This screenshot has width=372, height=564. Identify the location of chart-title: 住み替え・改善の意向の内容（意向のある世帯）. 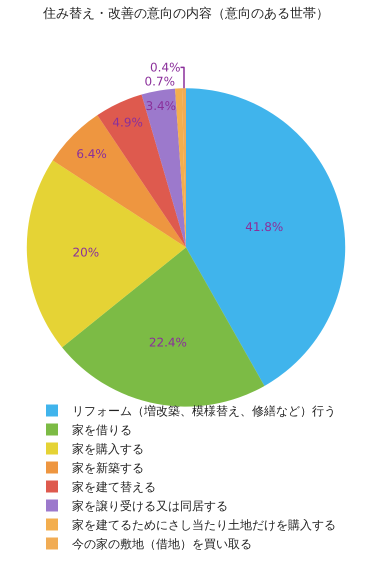
(185, 14).